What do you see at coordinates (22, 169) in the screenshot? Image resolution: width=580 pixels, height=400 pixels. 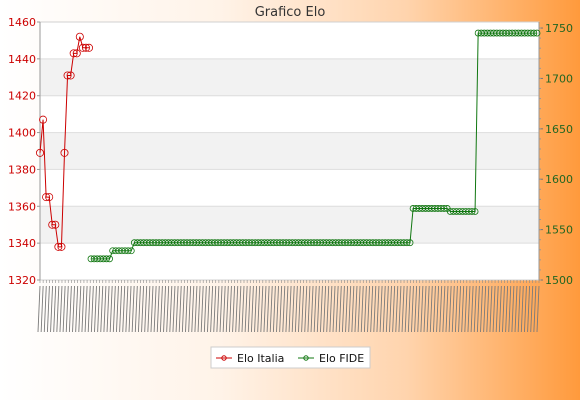 I see `left-tick-label: 1380` at bounding box center [22, 169].